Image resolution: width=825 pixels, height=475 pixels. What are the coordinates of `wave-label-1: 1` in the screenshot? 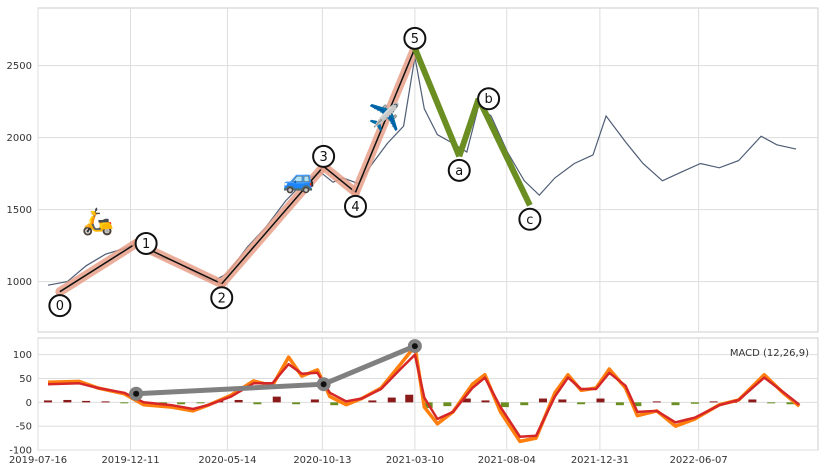 It's located at (146, 244).